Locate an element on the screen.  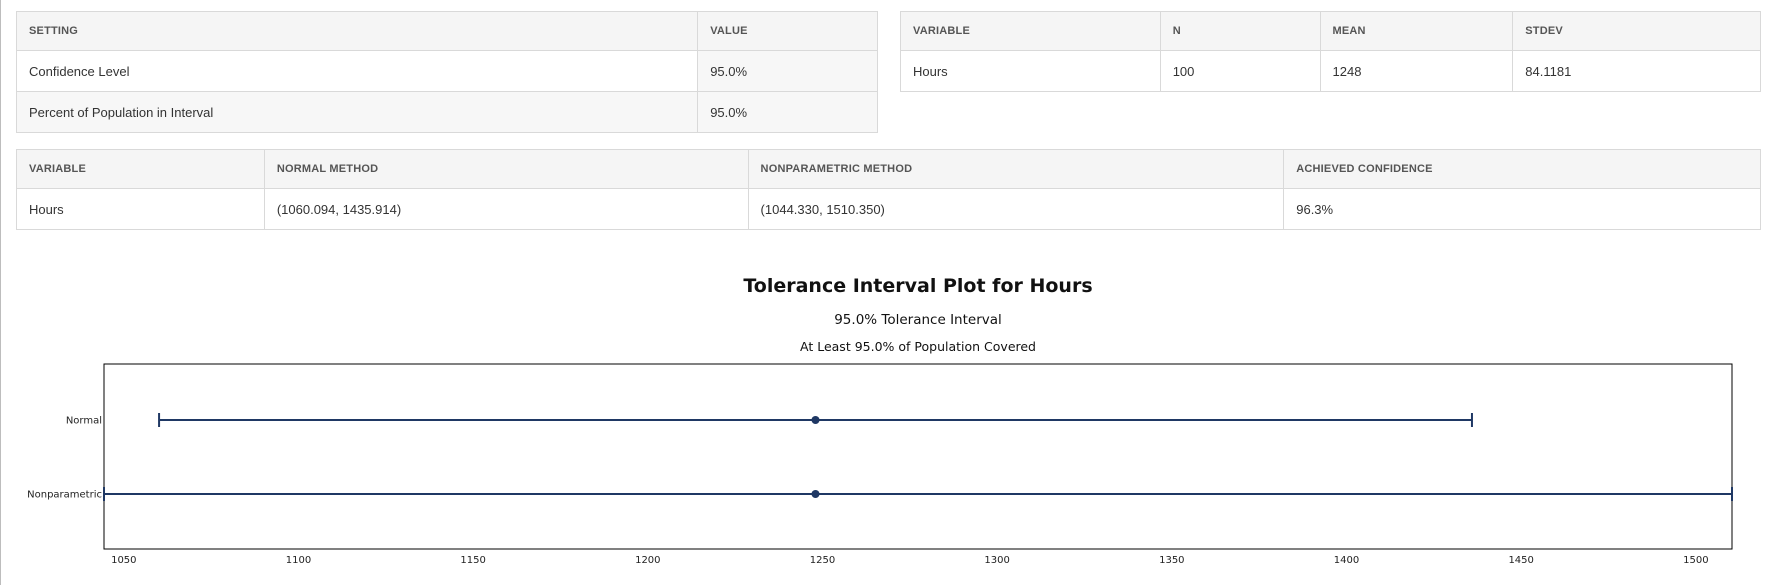
table-header-row: VARIABLE N MEAN STDEV is located at coordinates (1330, 31).